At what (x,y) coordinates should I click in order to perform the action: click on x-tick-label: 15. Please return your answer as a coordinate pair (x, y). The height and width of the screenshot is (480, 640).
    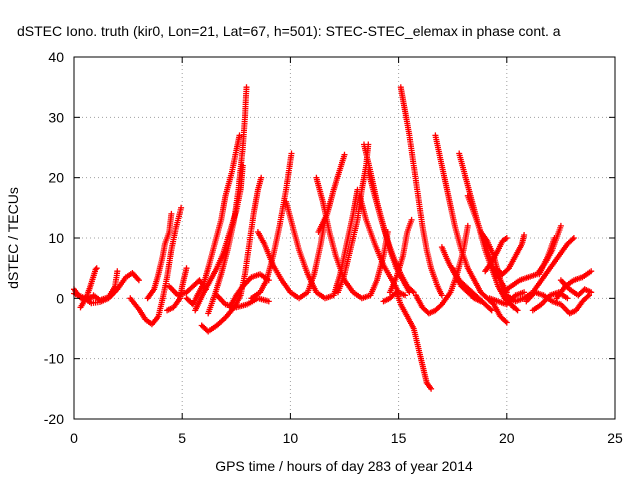
    Looking at the image, I should click on (399, 438).